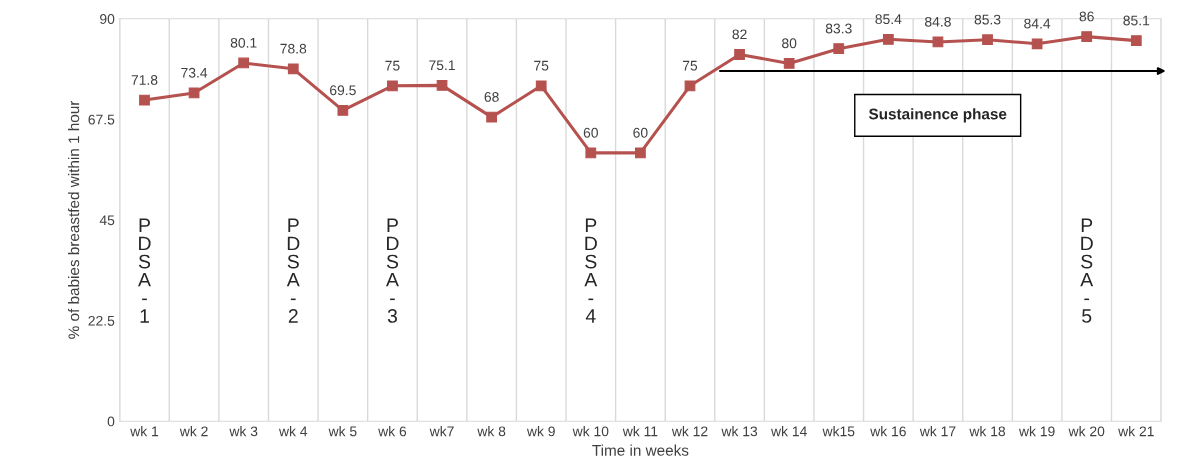 The width and height of the screenshot is (1197, 468). Describe the element at coordinates (342, 431) in the screenshot. I see `x-tick-label: wk 5` at that location.